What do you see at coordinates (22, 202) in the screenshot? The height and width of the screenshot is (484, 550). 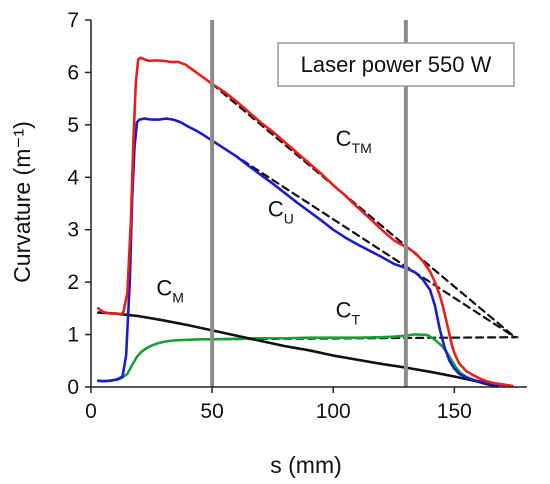 I see `y-axis-title: Curvature (m⁻¹)` at bounding box center [22, 202].